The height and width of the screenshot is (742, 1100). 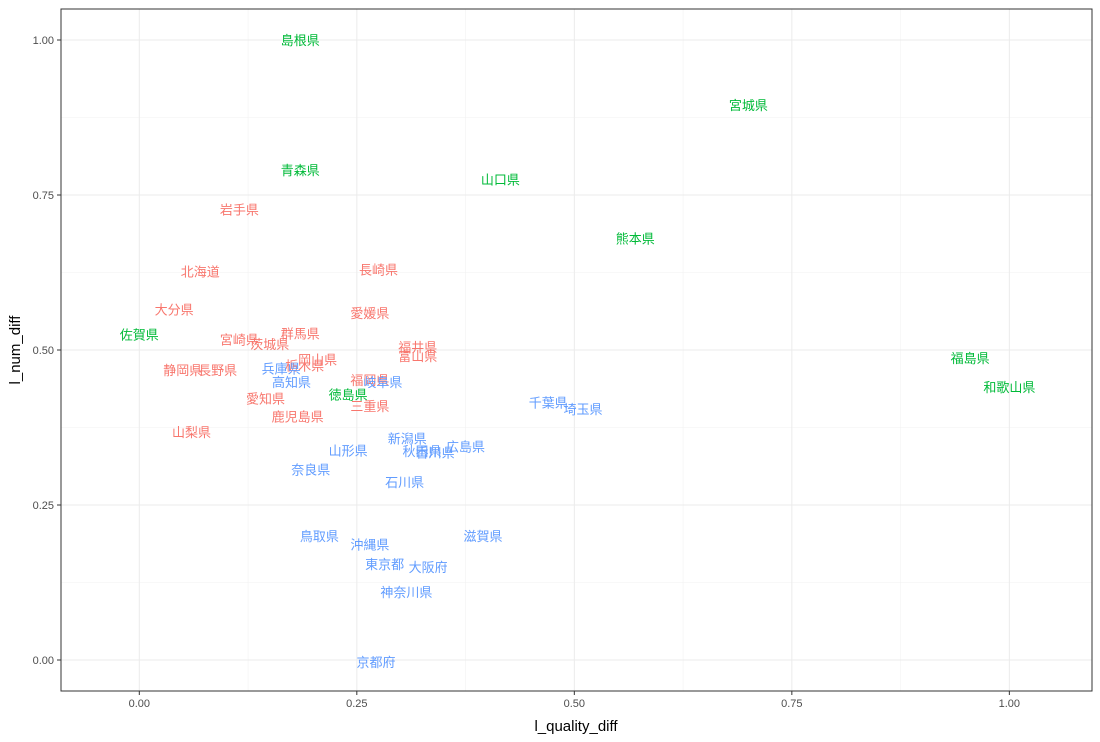 I want to click on point-label: 青森県, so click(x=300, y=171).